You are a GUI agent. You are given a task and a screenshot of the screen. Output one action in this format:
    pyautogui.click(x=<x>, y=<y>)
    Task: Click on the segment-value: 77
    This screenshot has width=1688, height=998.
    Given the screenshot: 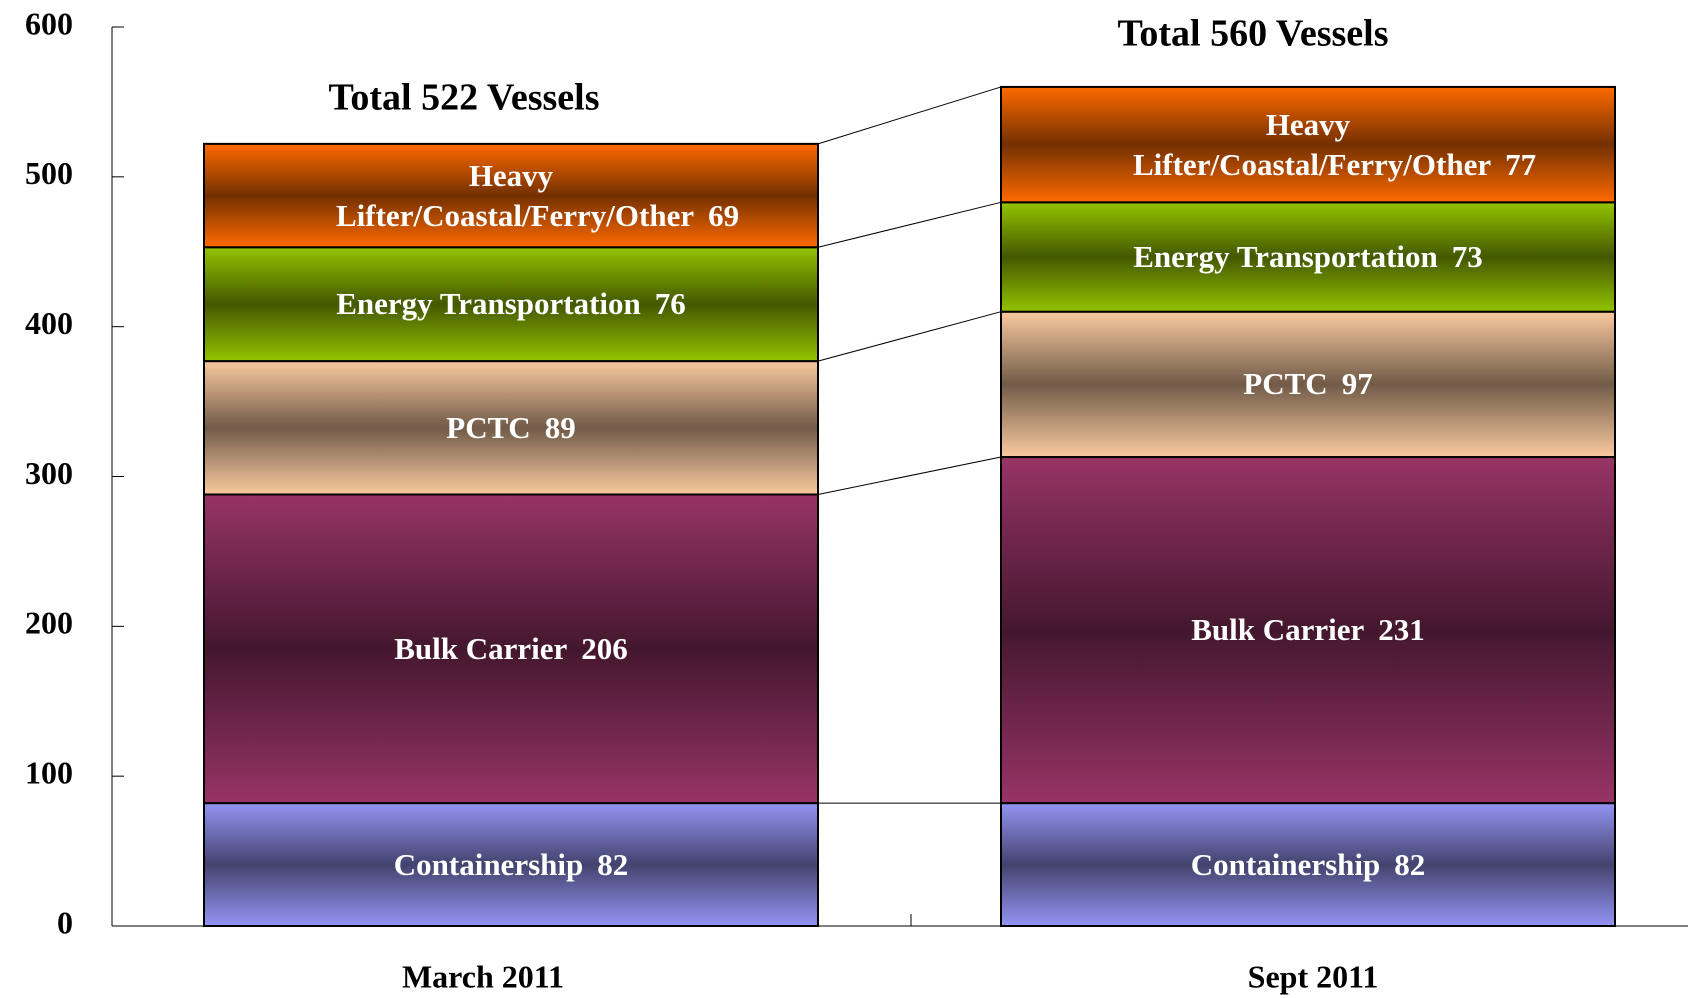 What is the action you would take?
    pyautogui.click(x=1521, y=164)
    